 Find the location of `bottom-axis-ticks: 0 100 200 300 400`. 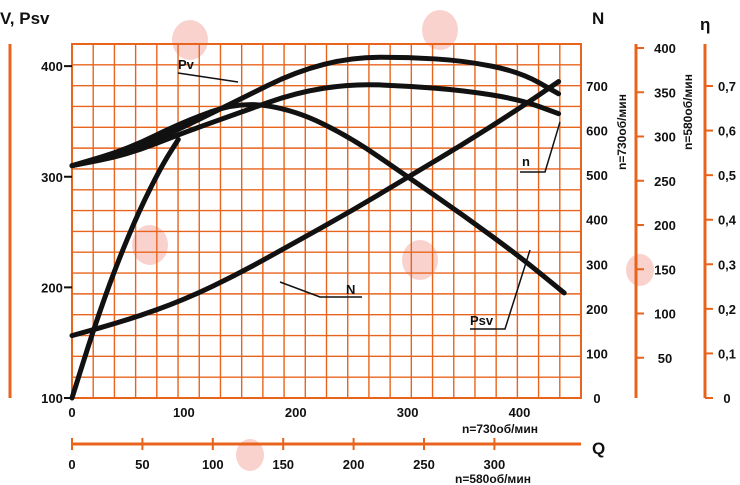

bottom-axis-ticks: 0 100 200 300 400 is located at coordinates (299, 412).